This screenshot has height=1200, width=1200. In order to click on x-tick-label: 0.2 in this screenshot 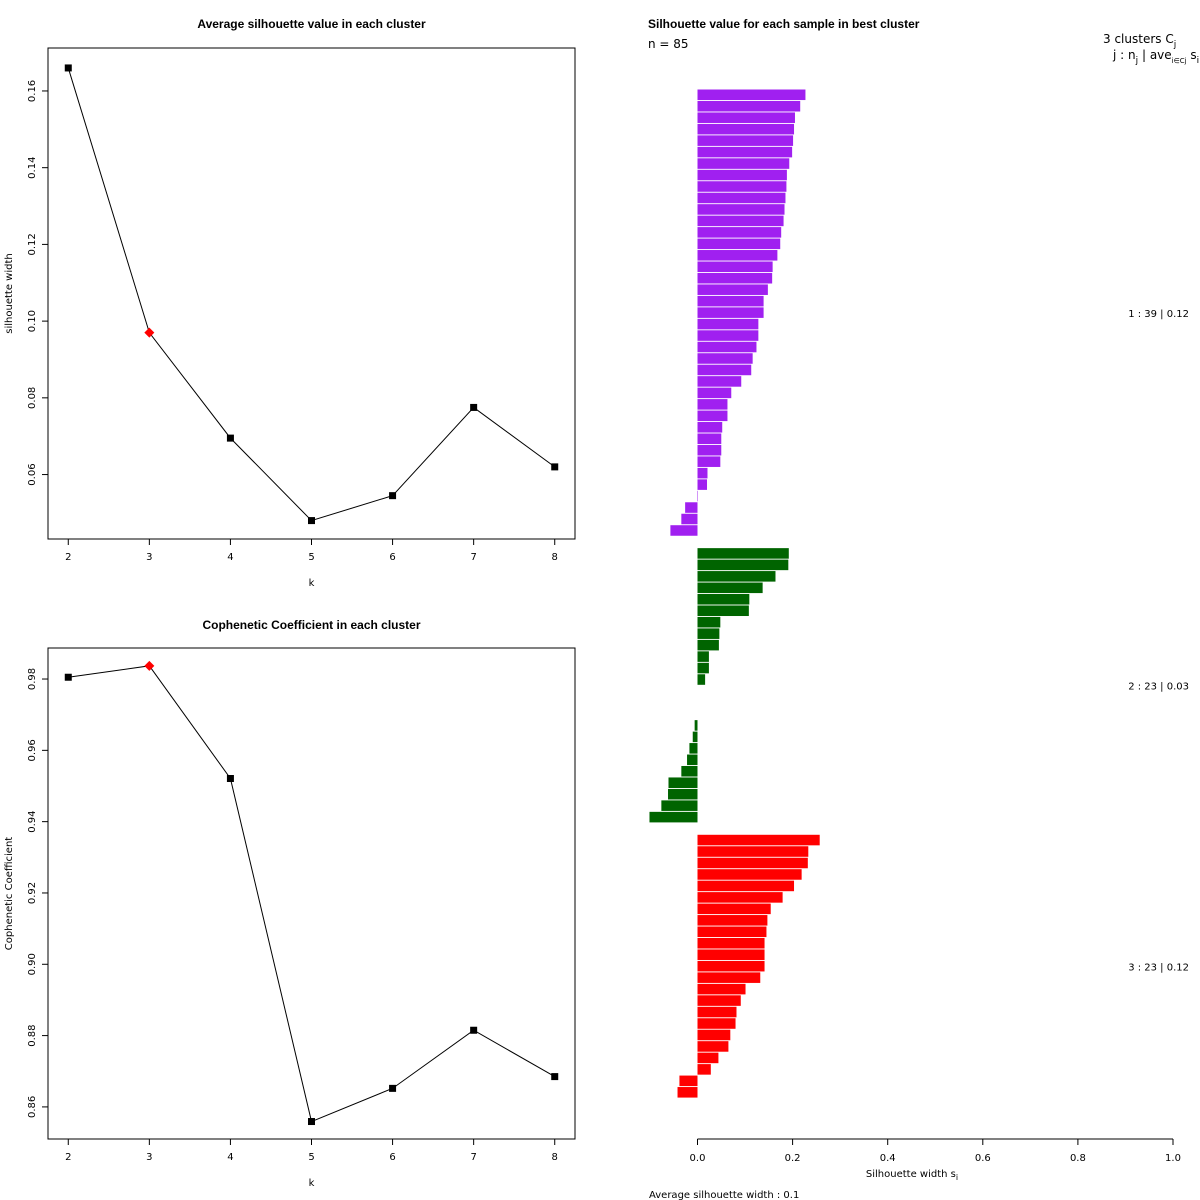, I will do `click(793, 1158)`.